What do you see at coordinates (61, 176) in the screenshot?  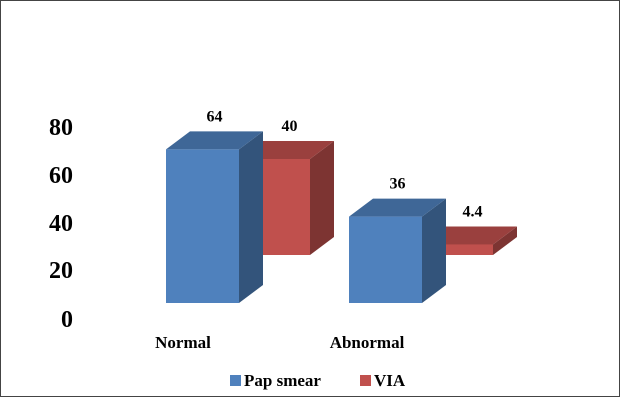 I see `y-tick-label: 60` at bounding box center [61, 176].